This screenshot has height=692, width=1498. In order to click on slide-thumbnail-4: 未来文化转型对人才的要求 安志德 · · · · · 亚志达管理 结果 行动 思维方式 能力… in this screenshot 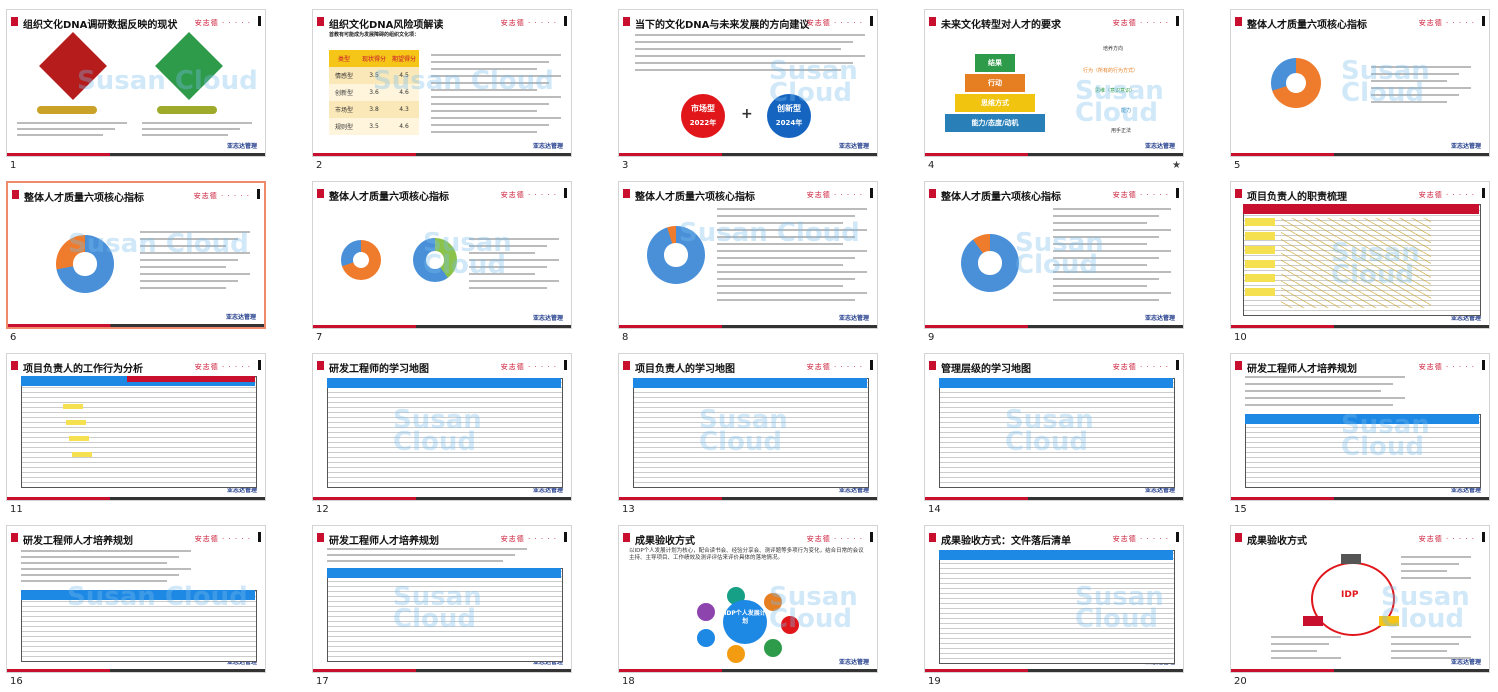, I will do `click(1055, 92)`.